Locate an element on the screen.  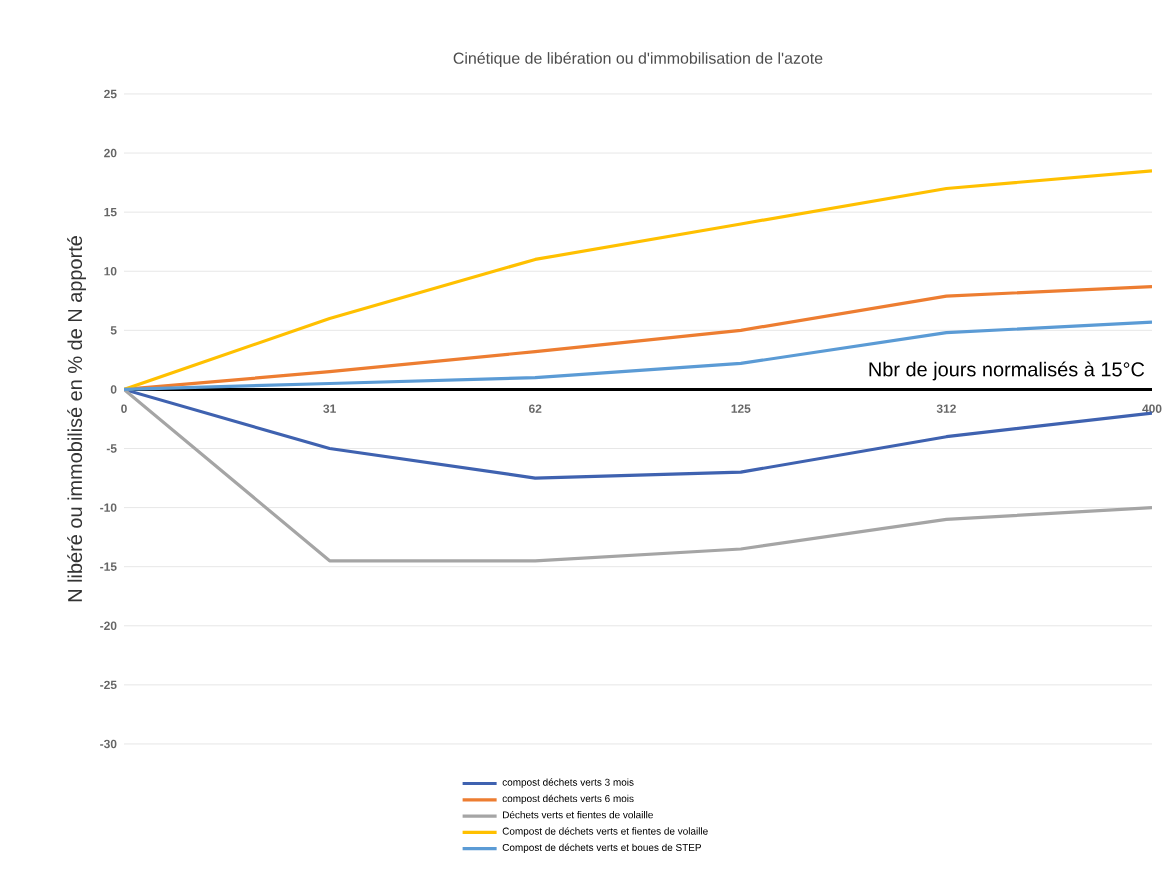
y-axis-title: N libéré ou immobilisé en % de N apporté is located at coordinates (77, 419).